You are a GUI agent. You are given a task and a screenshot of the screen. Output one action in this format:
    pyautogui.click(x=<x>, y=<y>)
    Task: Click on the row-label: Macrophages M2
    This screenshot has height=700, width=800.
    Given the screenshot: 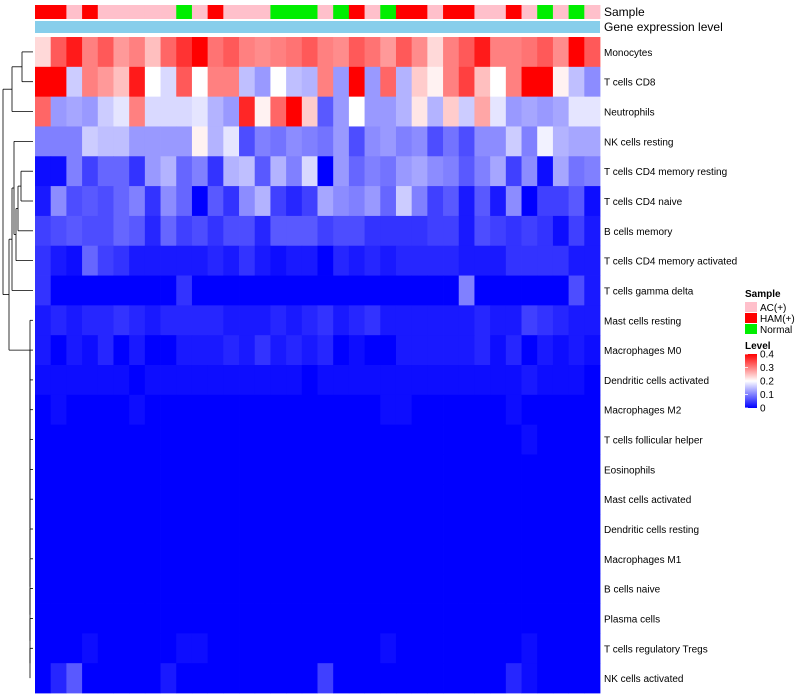 What is the action you would take?
    pyautogui.click(x=643, y=411)
    